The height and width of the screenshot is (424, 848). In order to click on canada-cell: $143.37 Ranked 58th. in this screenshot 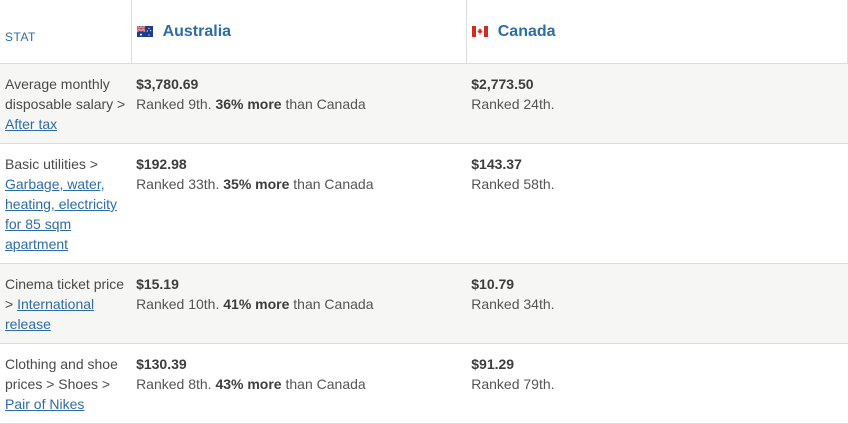, I will do `click(657, 203)`.